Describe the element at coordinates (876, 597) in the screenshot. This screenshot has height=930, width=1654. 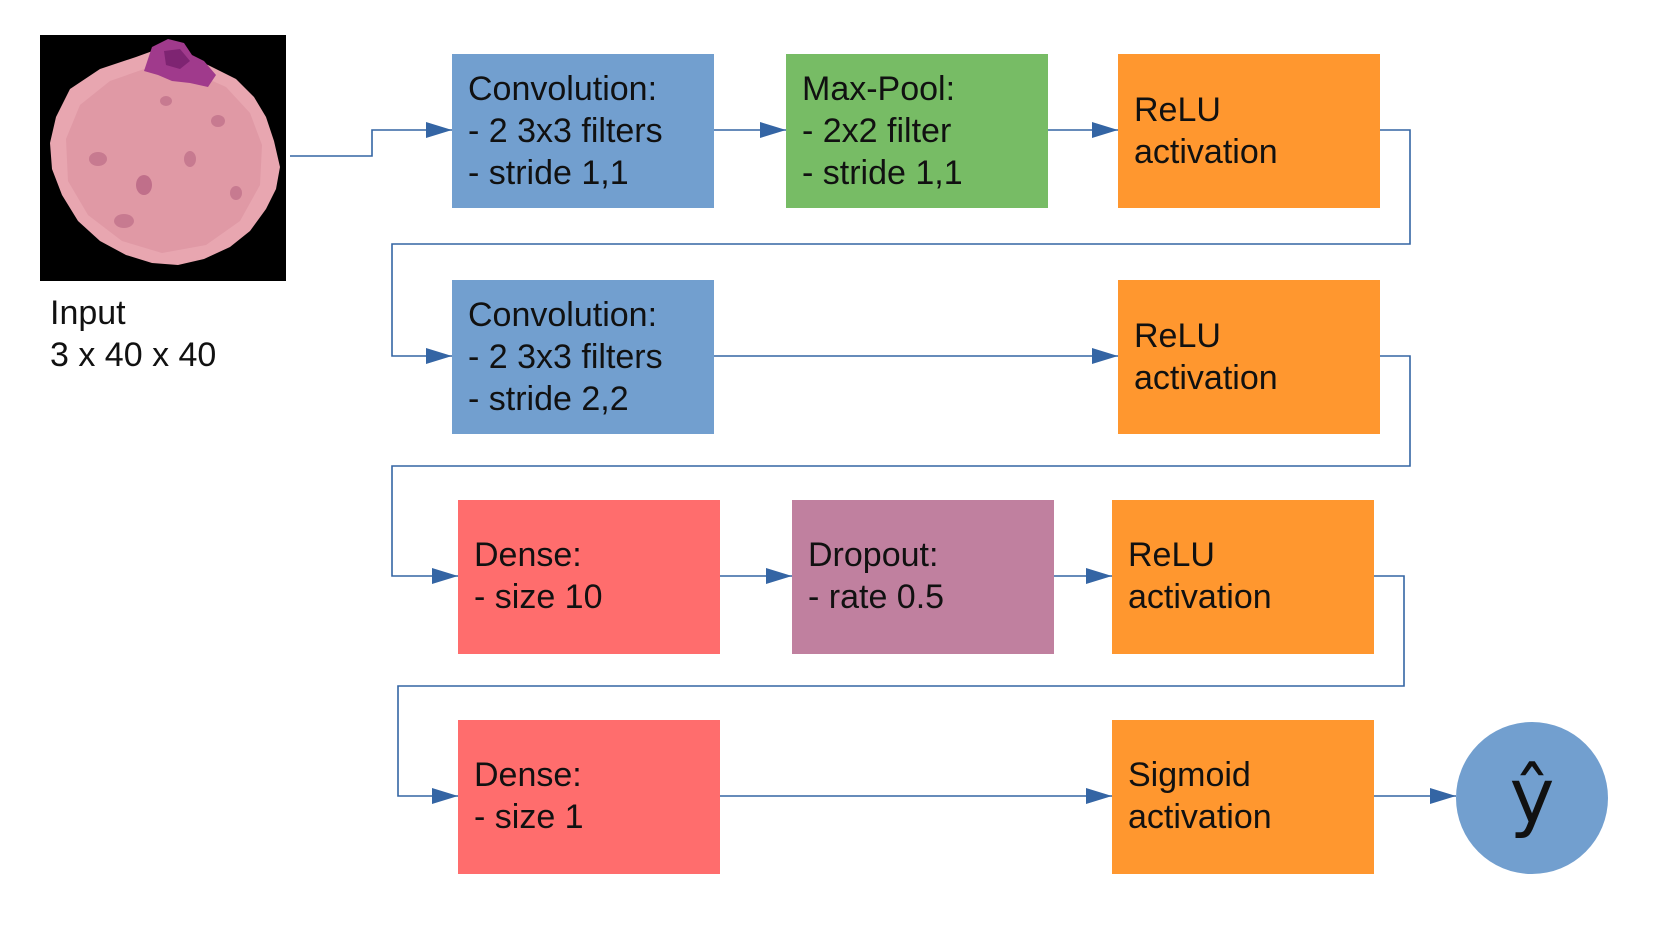
I see `dropout-rate: - rate 0.5` at that location.